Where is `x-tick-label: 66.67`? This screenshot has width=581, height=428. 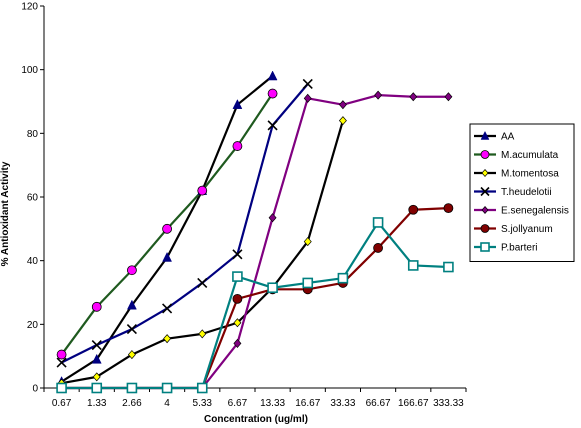
x-tick-label: 66.67 is located at coordinates (378, 403).